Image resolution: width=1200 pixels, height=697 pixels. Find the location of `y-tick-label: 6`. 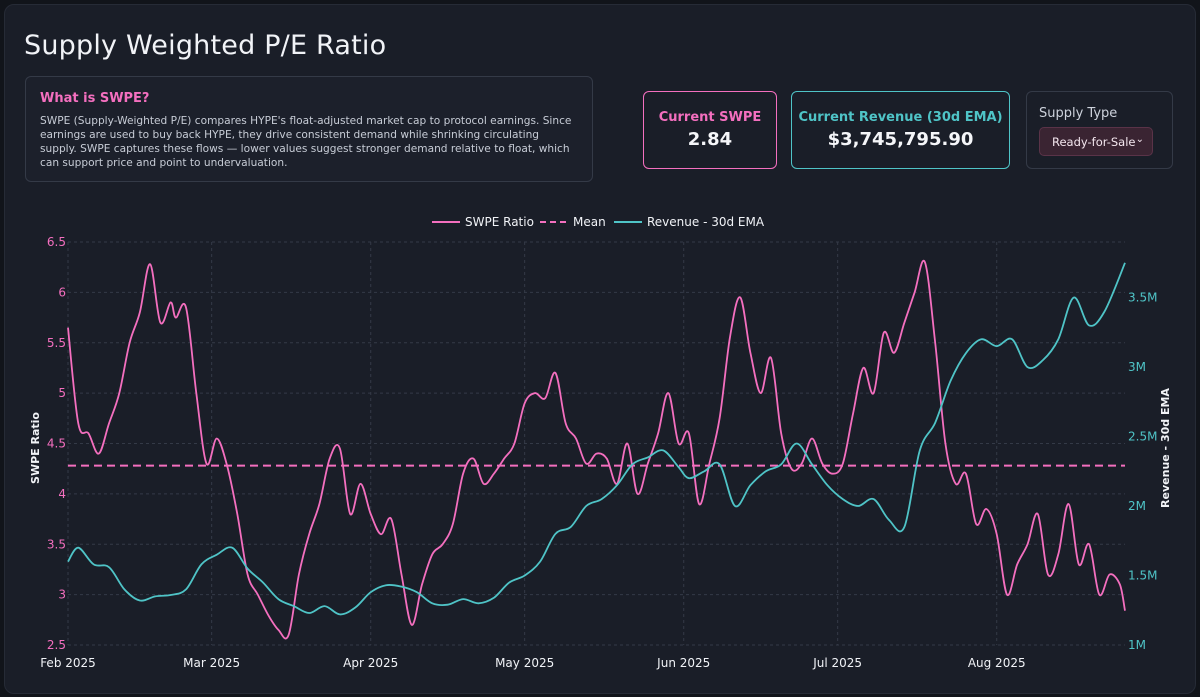

y-tick-label: 6 is located at coordinates (62, 292).